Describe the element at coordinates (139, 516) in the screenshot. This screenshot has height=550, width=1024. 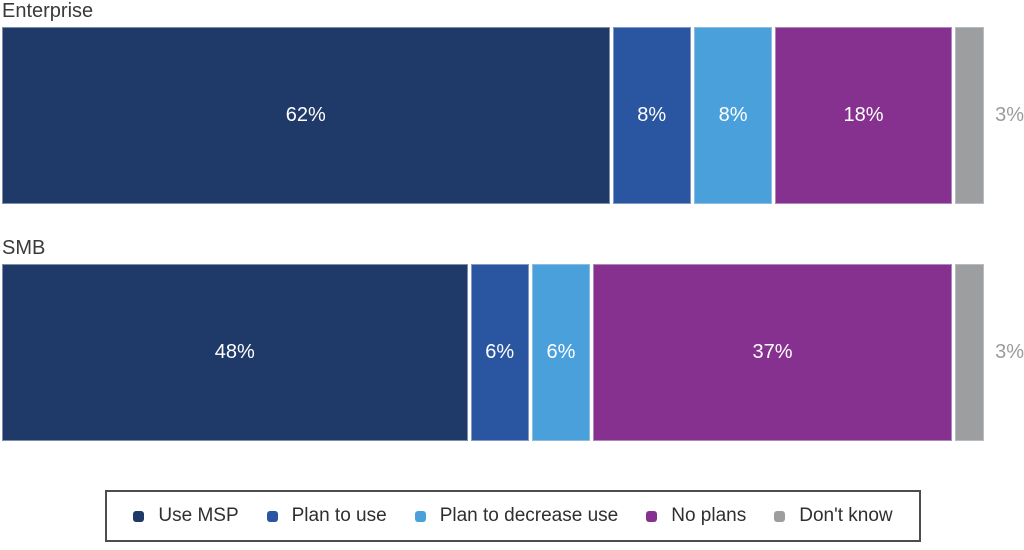
I see `legend-marker-use-msp-icon` at that location.